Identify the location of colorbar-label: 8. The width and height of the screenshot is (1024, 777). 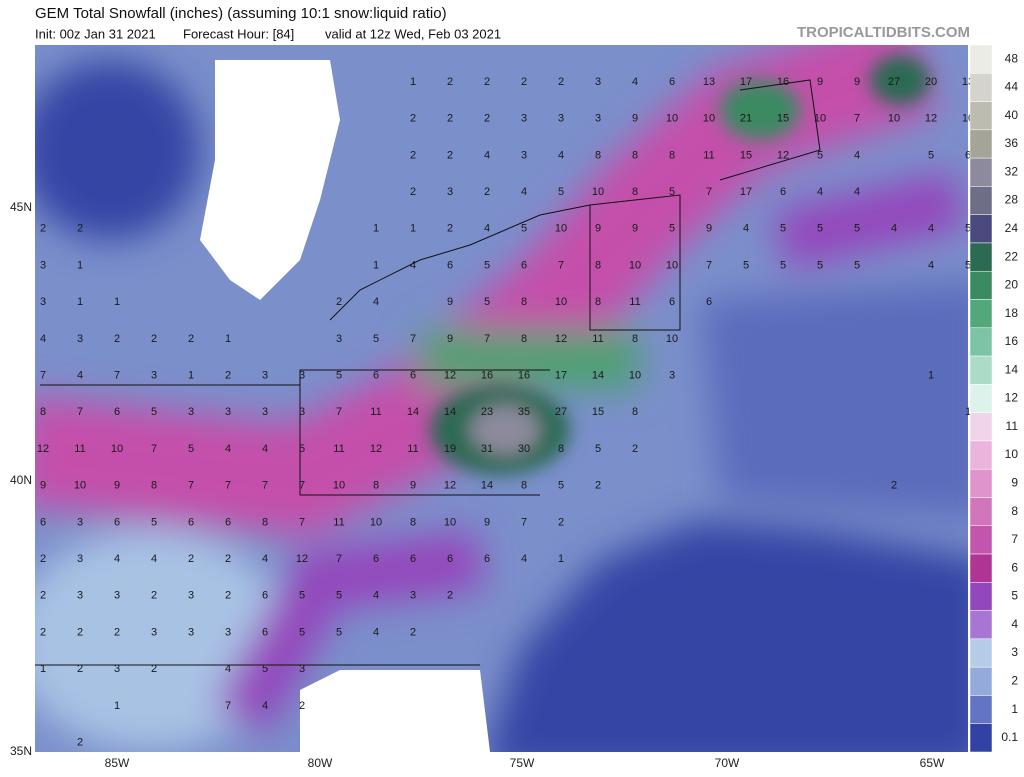
(1014, 511).